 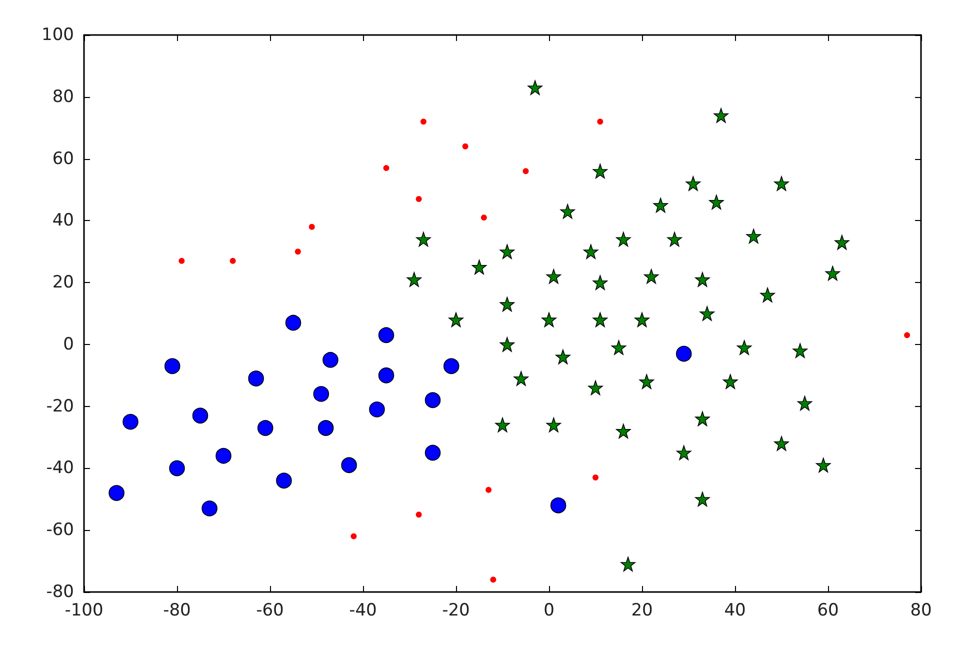 I want to click on y-tick-label: 80, so click(x=63, y=96).